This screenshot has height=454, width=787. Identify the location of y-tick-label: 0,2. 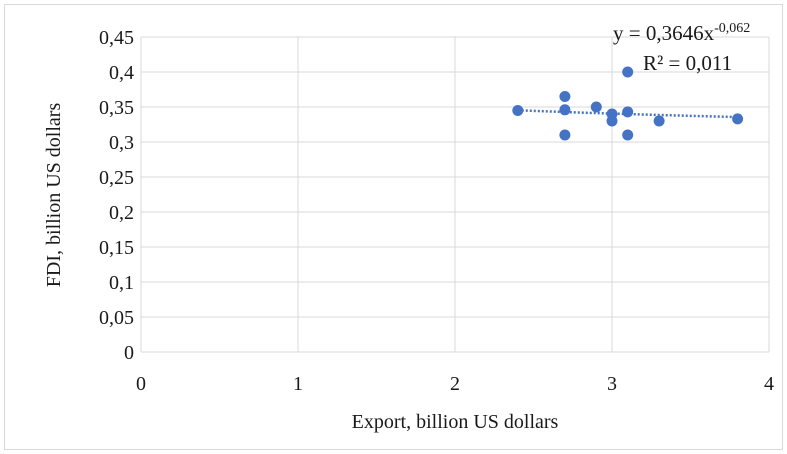
(121, 213).